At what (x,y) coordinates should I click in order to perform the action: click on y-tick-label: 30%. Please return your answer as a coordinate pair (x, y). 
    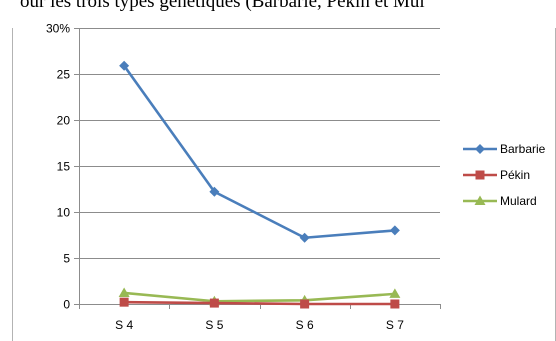
    Looking at the image, I should click on (58, 29).